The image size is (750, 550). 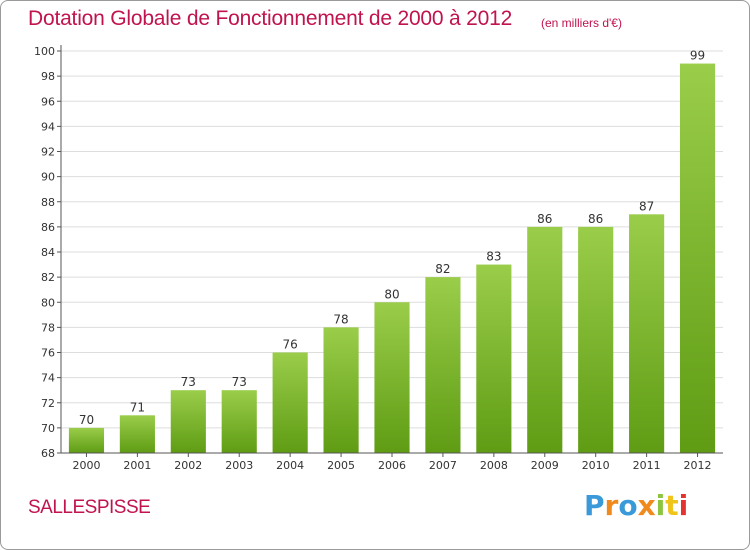 I want to click on bar-value-label: 70, so click(x=86, y=420).